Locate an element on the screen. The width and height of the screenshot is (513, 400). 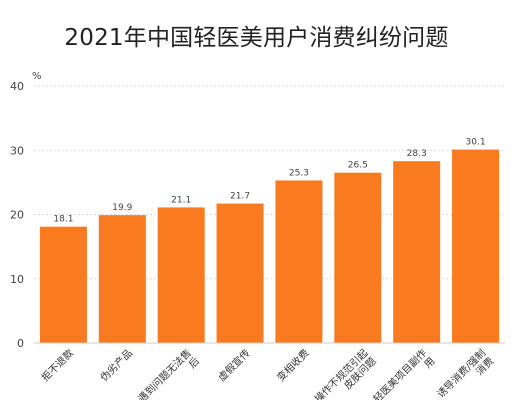
x-tick-label: 伪劣产品 is located at coordinates (115, 364).